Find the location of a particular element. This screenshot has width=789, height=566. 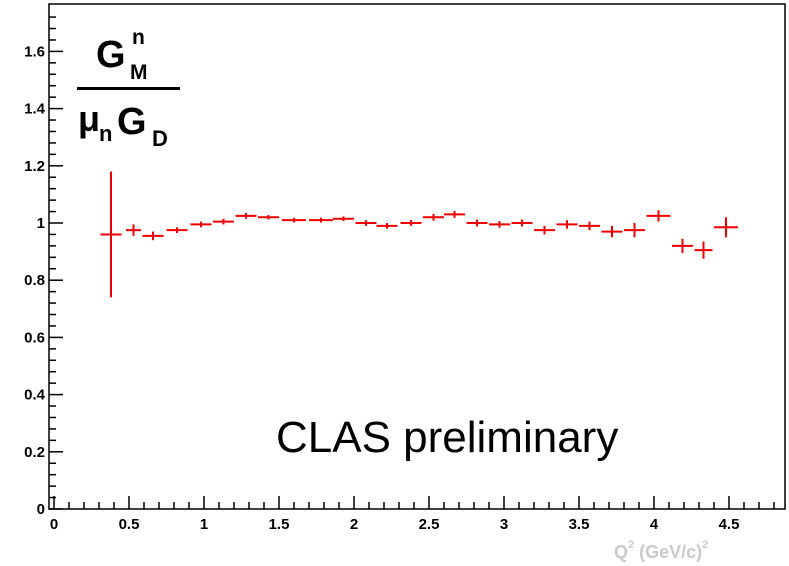

annotation-clas-preliminary: CLAS preliminary is located at coordinates (447, 437).